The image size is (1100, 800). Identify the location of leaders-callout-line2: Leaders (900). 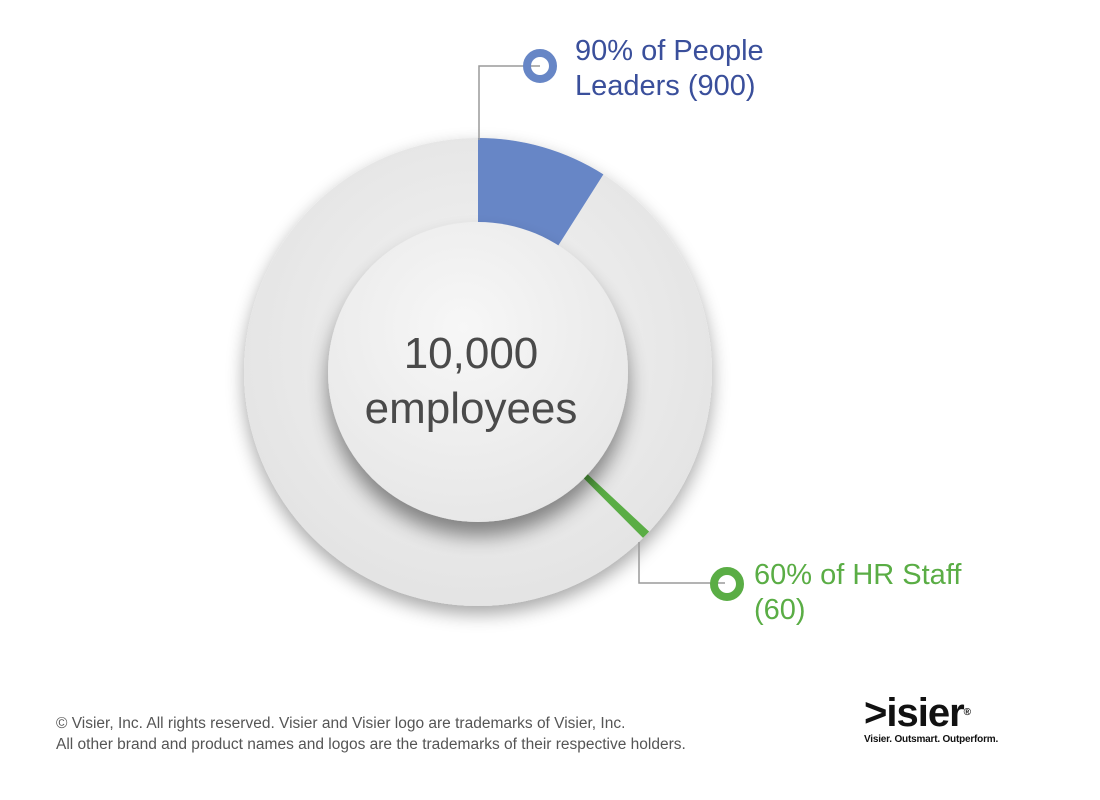
(665, 86).